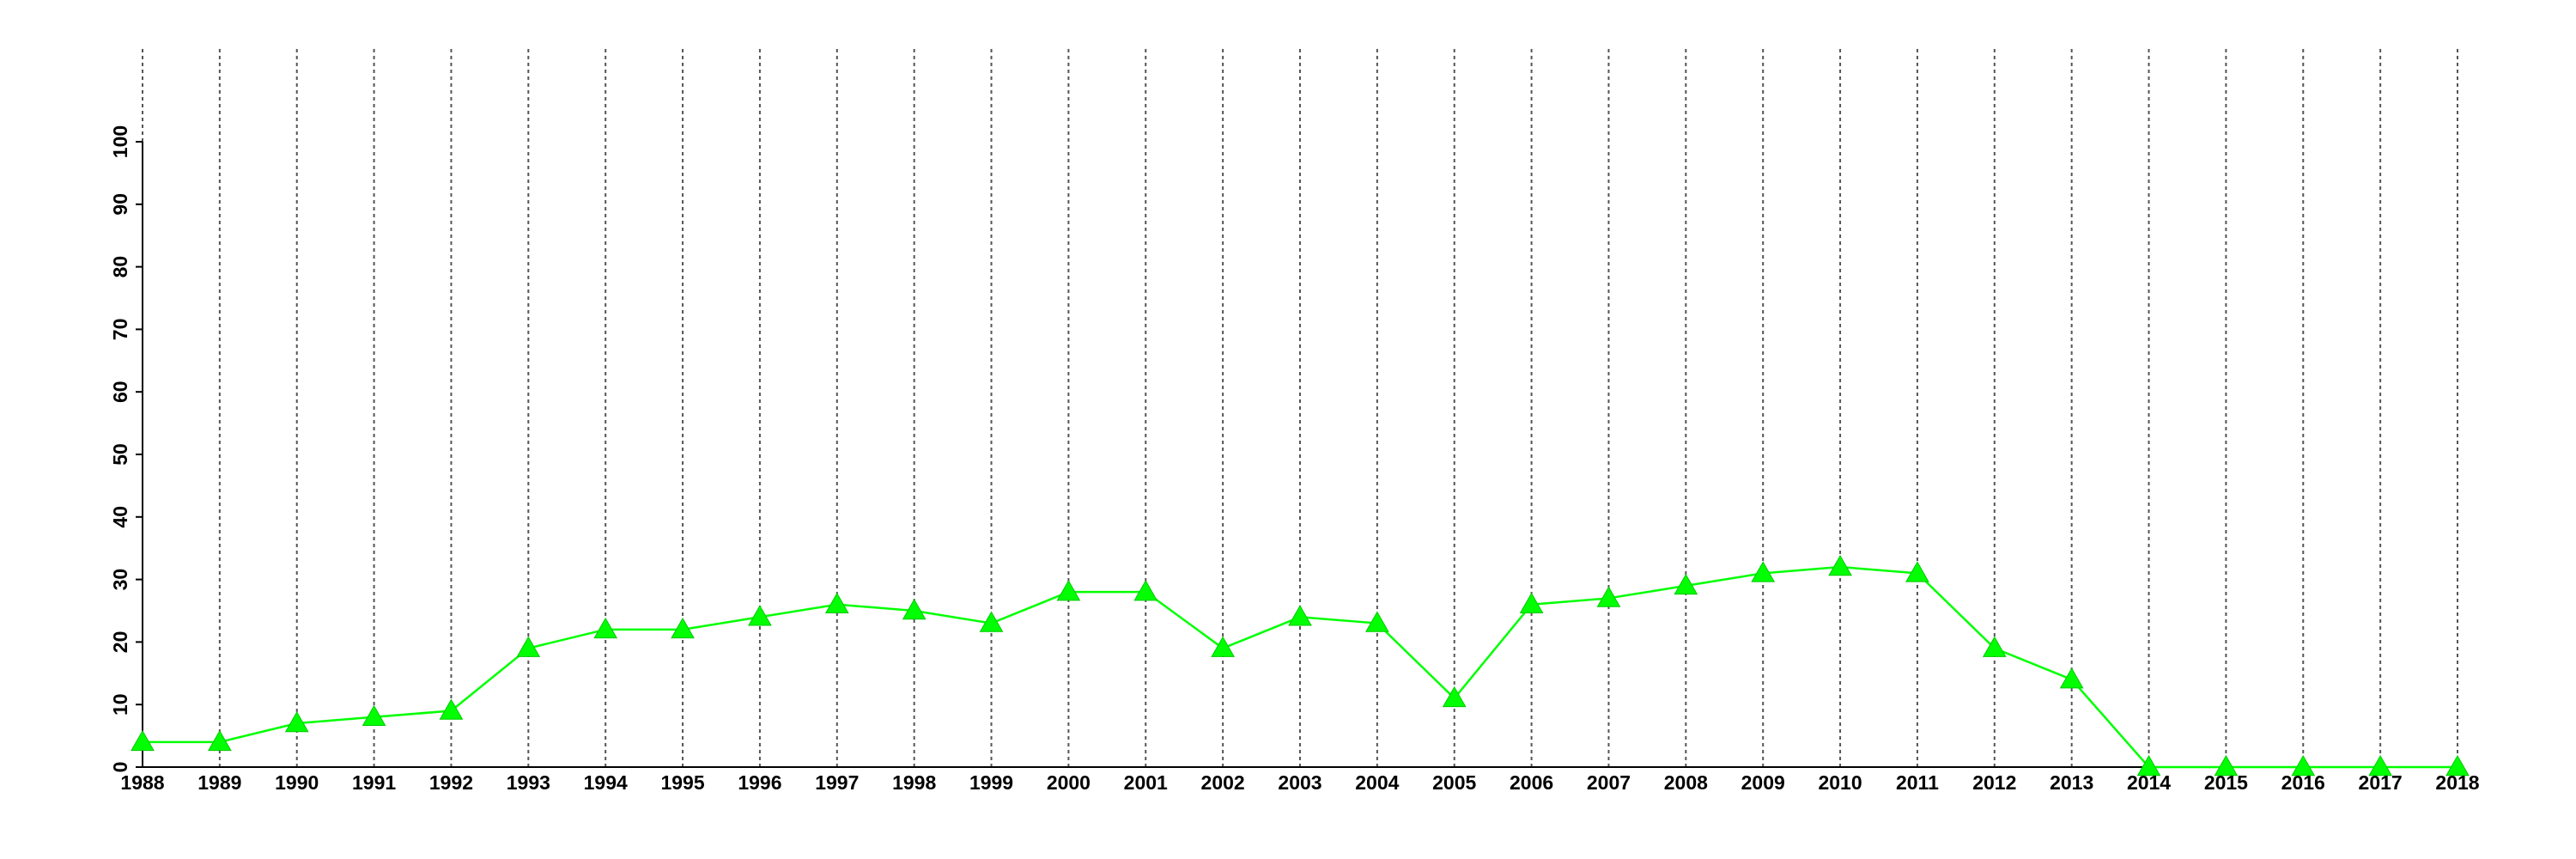 The image size is (2576, 859). What do you see at coordinates (297, 783) in the screenshot?
I see `x-tick-label: 1990` at bounding box center [297, 783].